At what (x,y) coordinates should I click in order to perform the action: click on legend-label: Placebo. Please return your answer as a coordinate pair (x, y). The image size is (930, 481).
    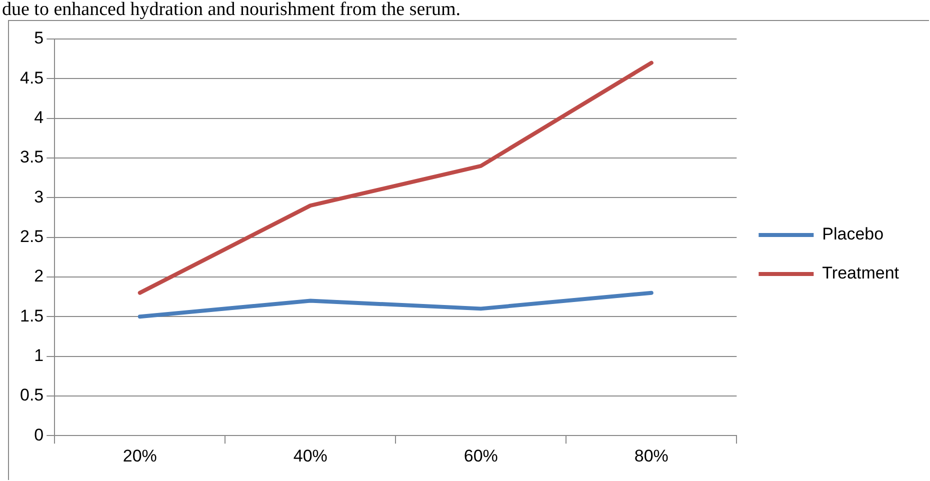
    Looking at the image, I should click on (853, 234).